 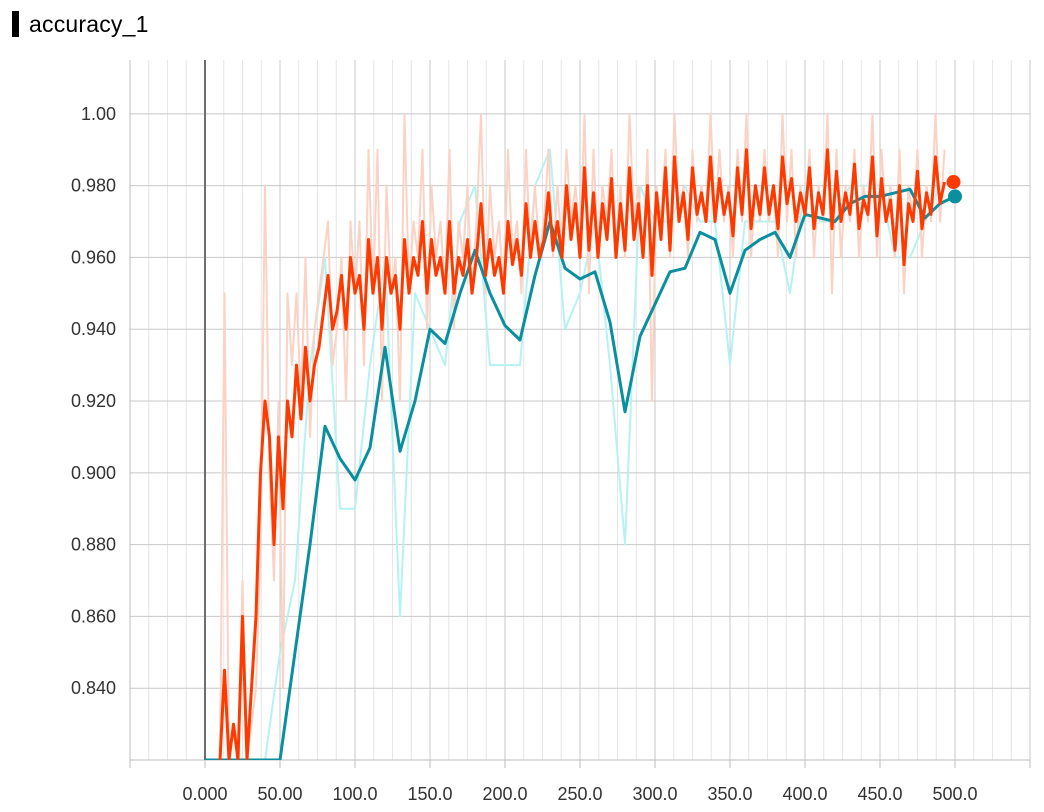 What do you see at coordinates (579, 794) in the screenshot?
I see `x-tick-label: 250.0` at bounding box center [579, 794].